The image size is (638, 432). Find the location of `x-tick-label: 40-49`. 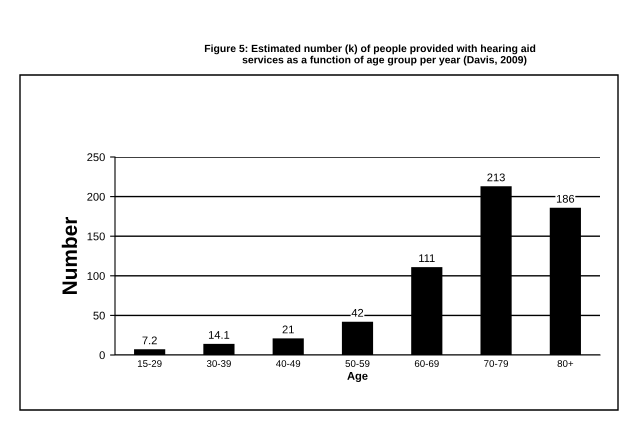

x-tick-label: 40-49 is located at coordinates (288, 363).